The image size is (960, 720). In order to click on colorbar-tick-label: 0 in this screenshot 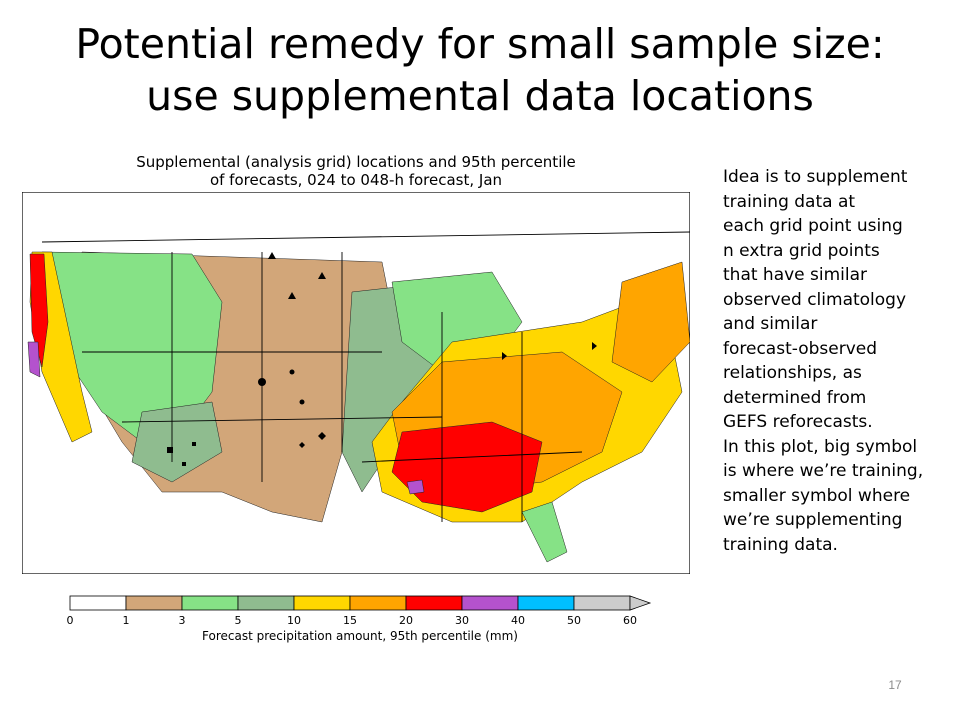, I will do `click(70, 620)`.